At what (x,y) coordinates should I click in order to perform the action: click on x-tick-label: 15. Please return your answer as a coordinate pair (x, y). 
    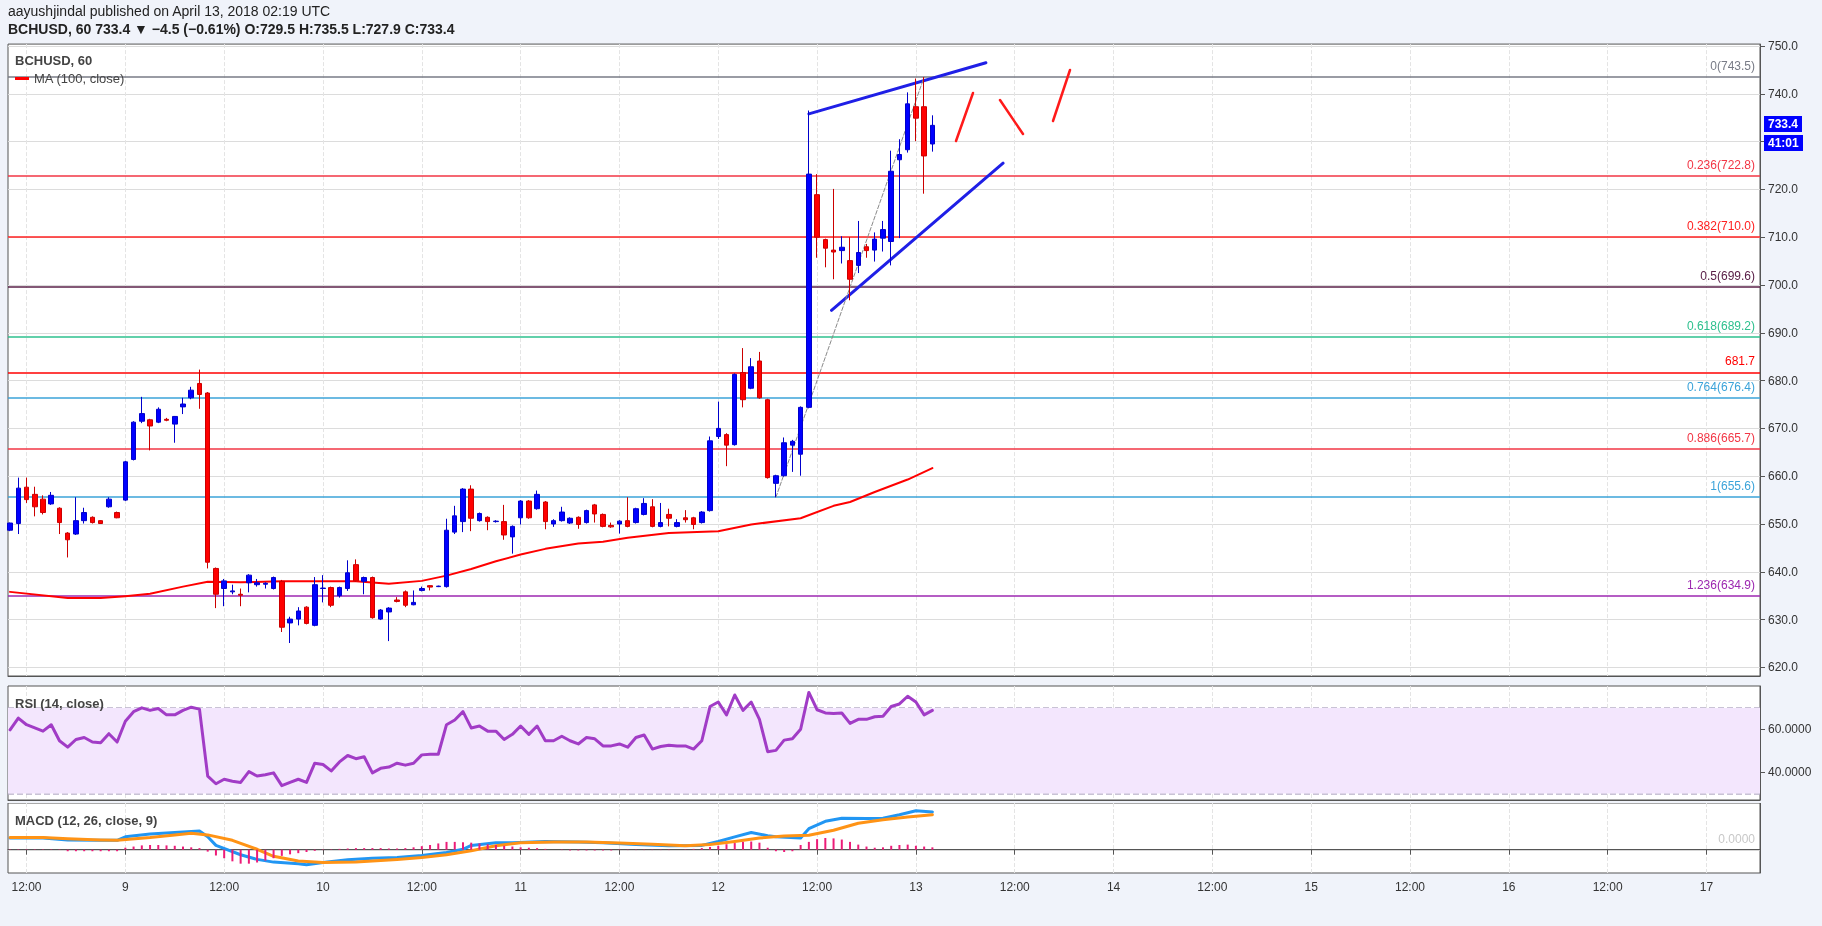
    Looking at the image, I should click on (1311, 887).